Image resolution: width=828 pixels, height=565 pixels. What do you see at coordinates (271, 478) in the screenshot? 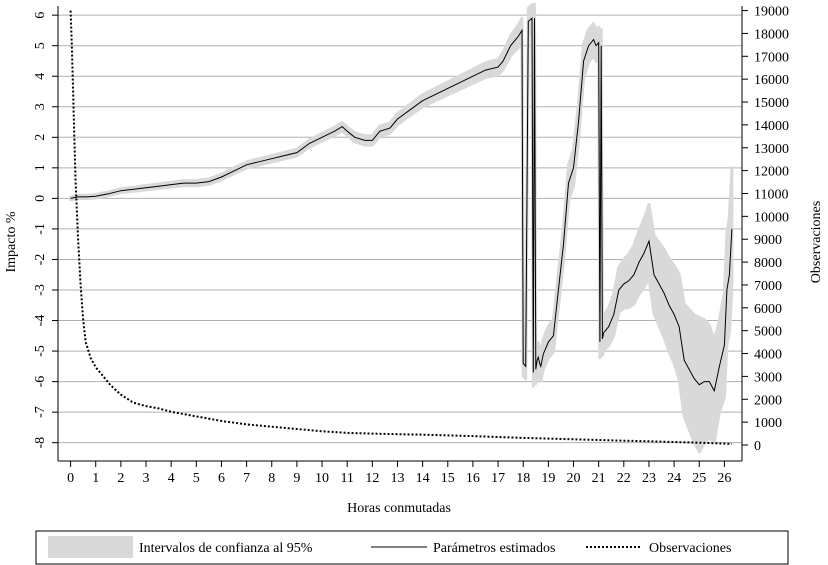
I see `x-tick-label: 8` at bounding box center [271, 478].